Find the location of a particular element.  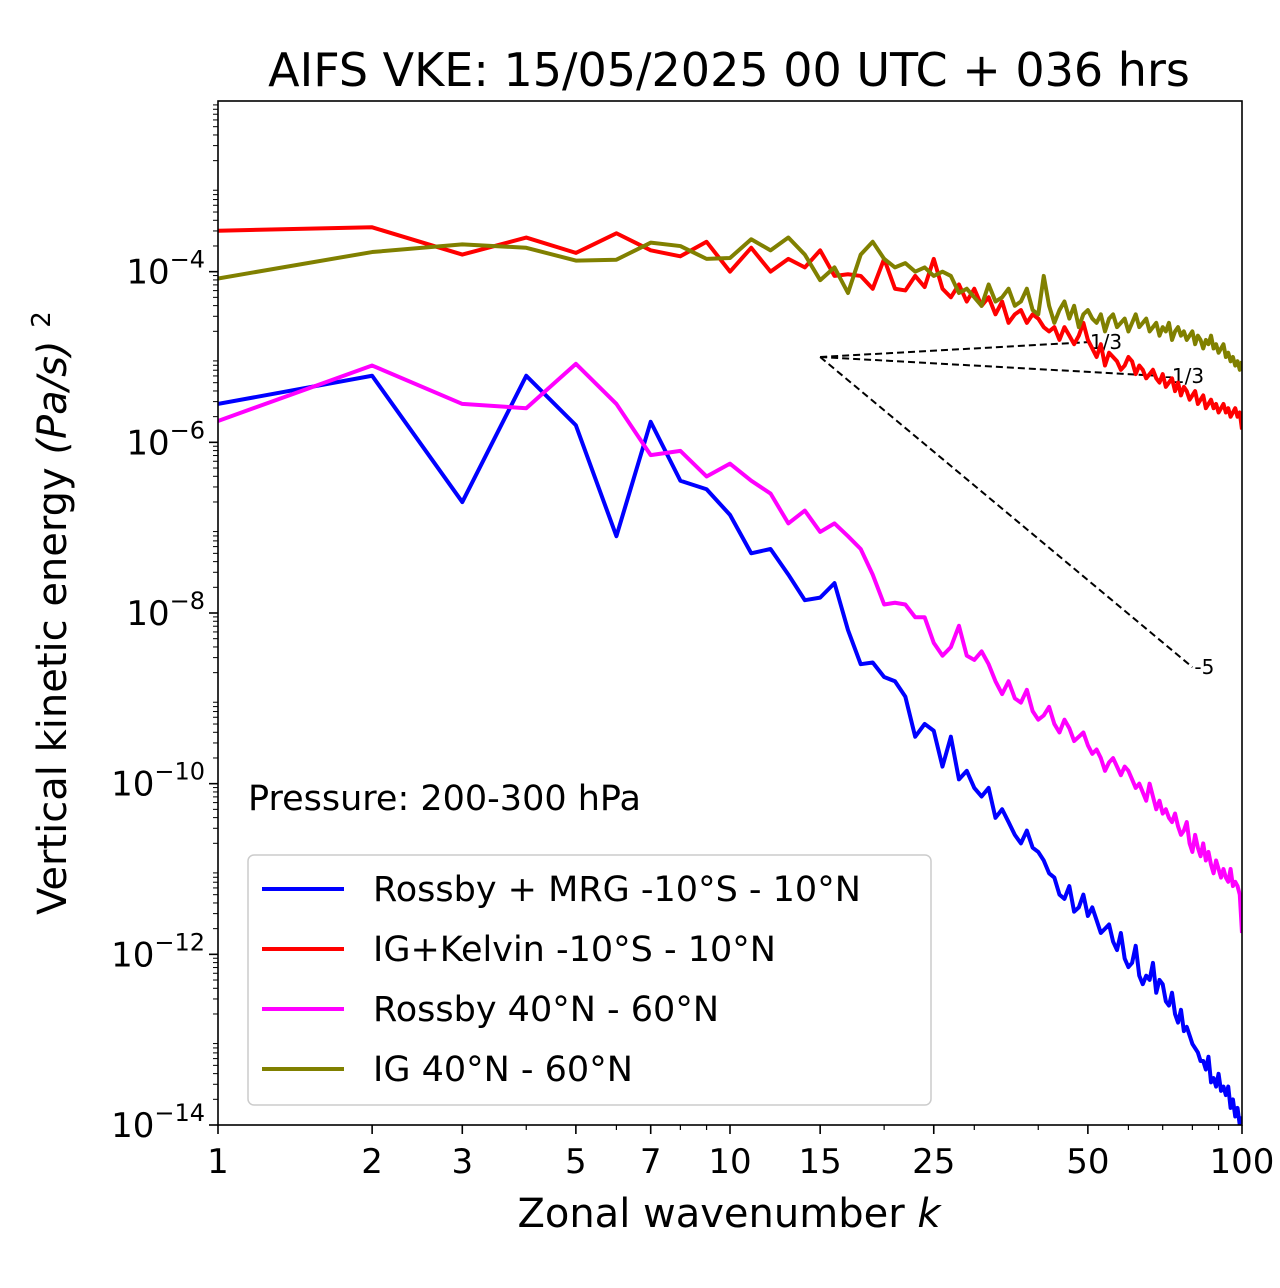

x-tick-label: 2 is located at coordinates (372, 1162).